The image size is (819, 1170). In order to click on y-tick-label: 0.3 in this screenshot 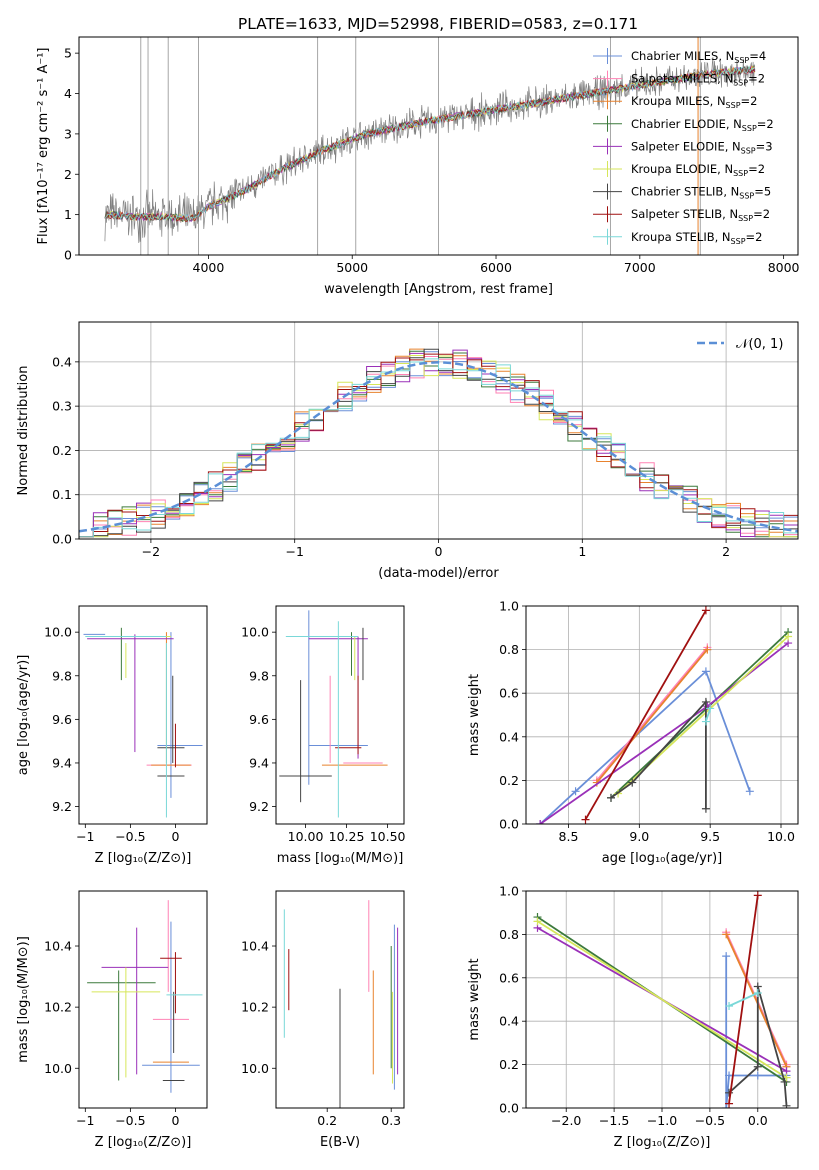, I will do `click(62, 406)`.